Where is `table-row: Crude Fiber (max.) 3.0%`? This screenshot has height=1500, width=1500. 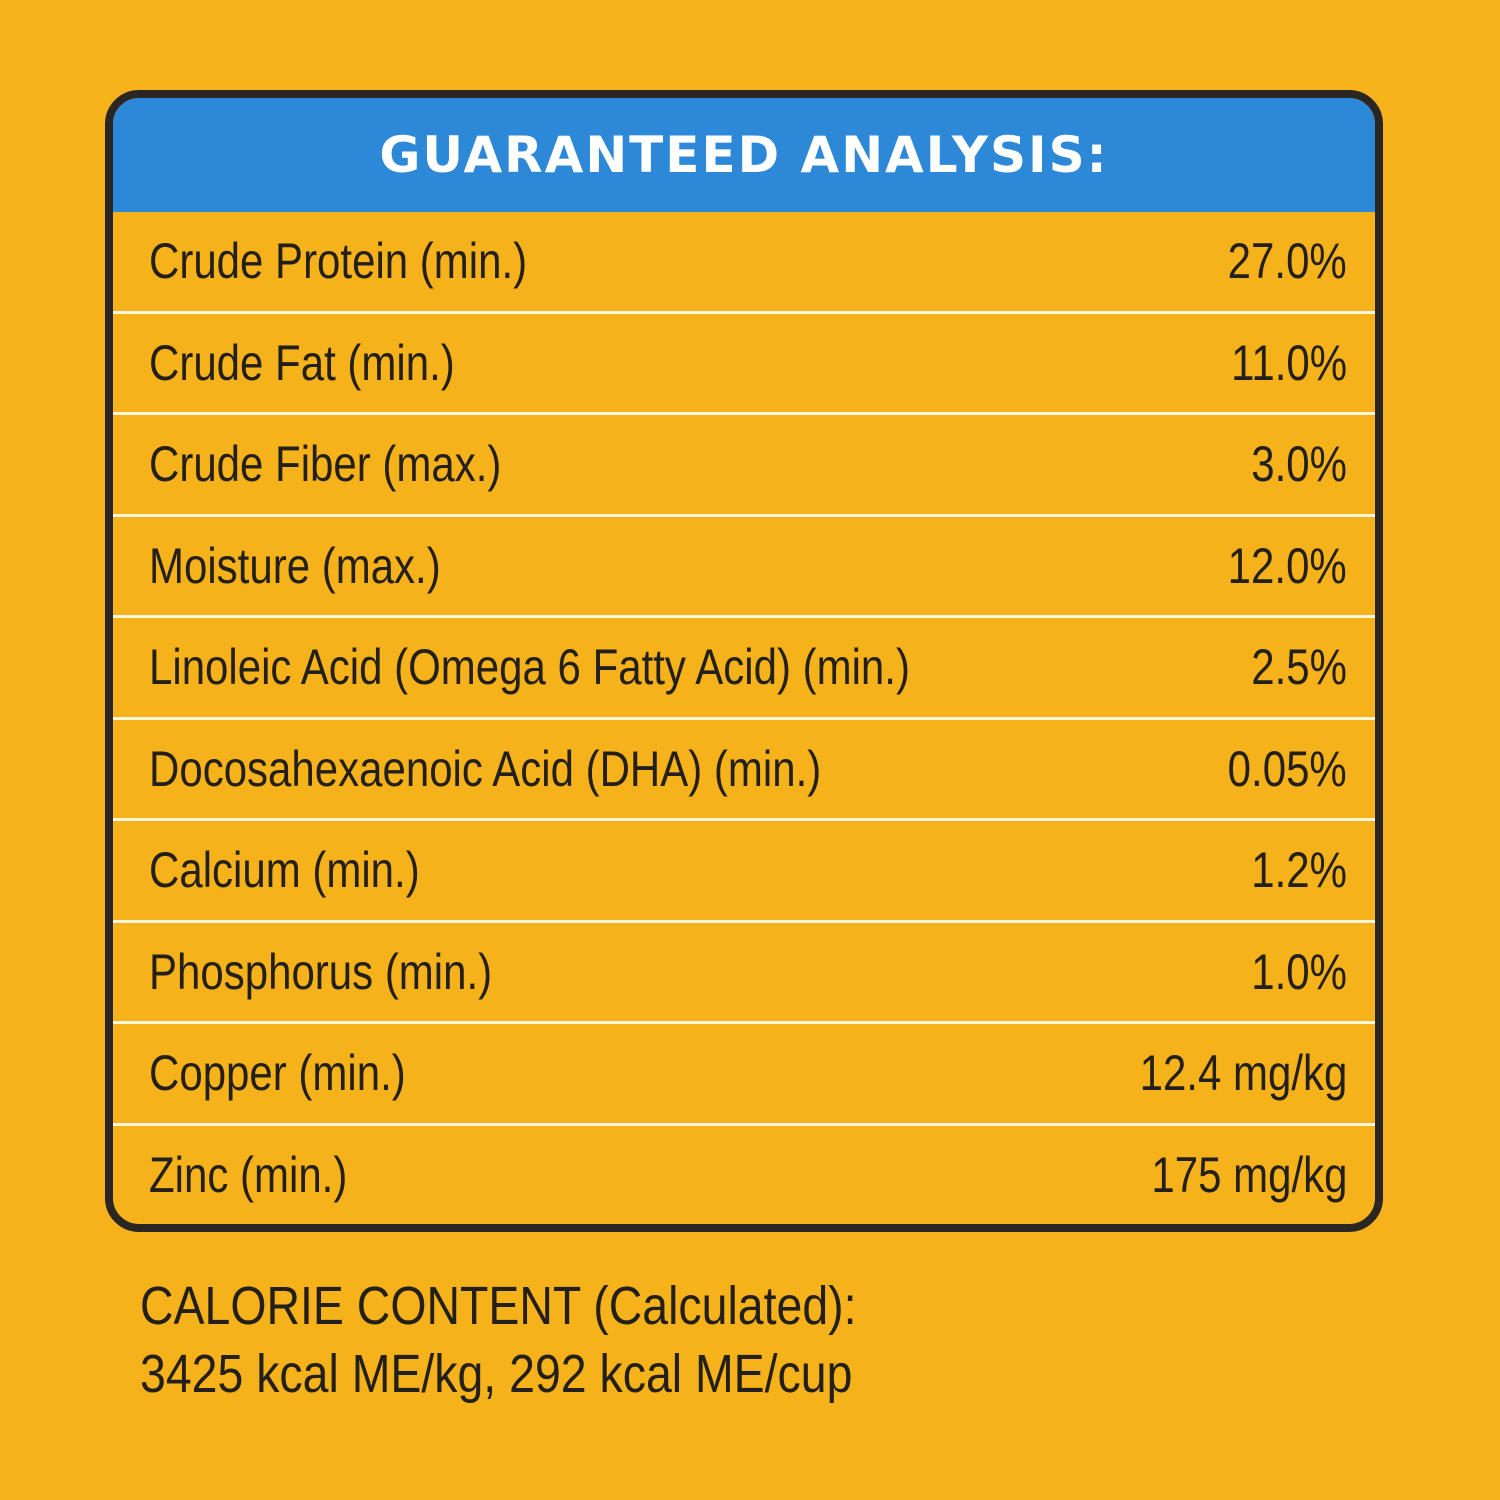
table-row: Crude Fiber (max.) 3.0% is located at coordinates (744, 463).